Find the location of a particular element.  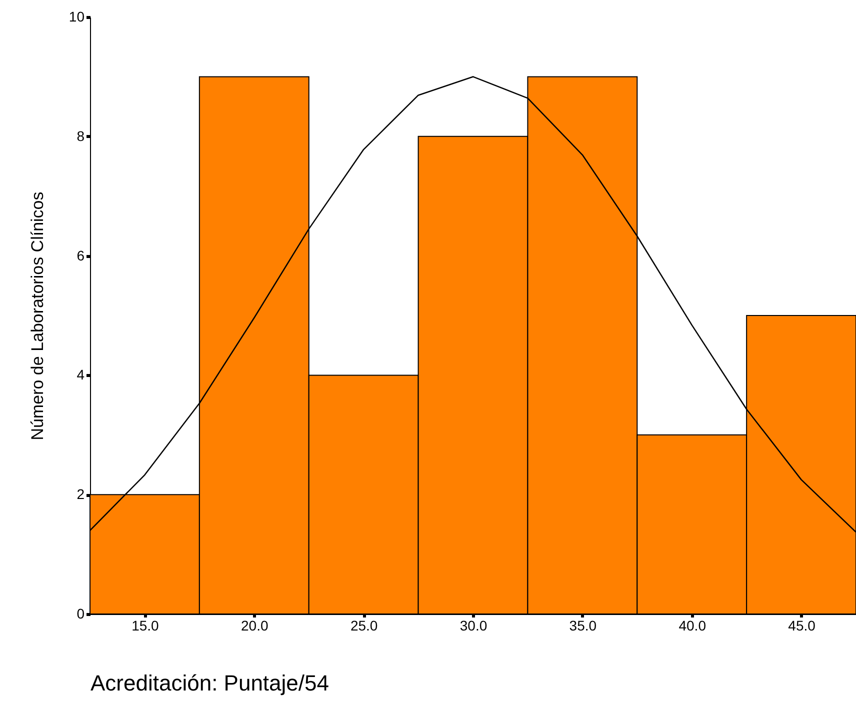

x-tick-label: 40.0 is located at coordinates (692, 626).